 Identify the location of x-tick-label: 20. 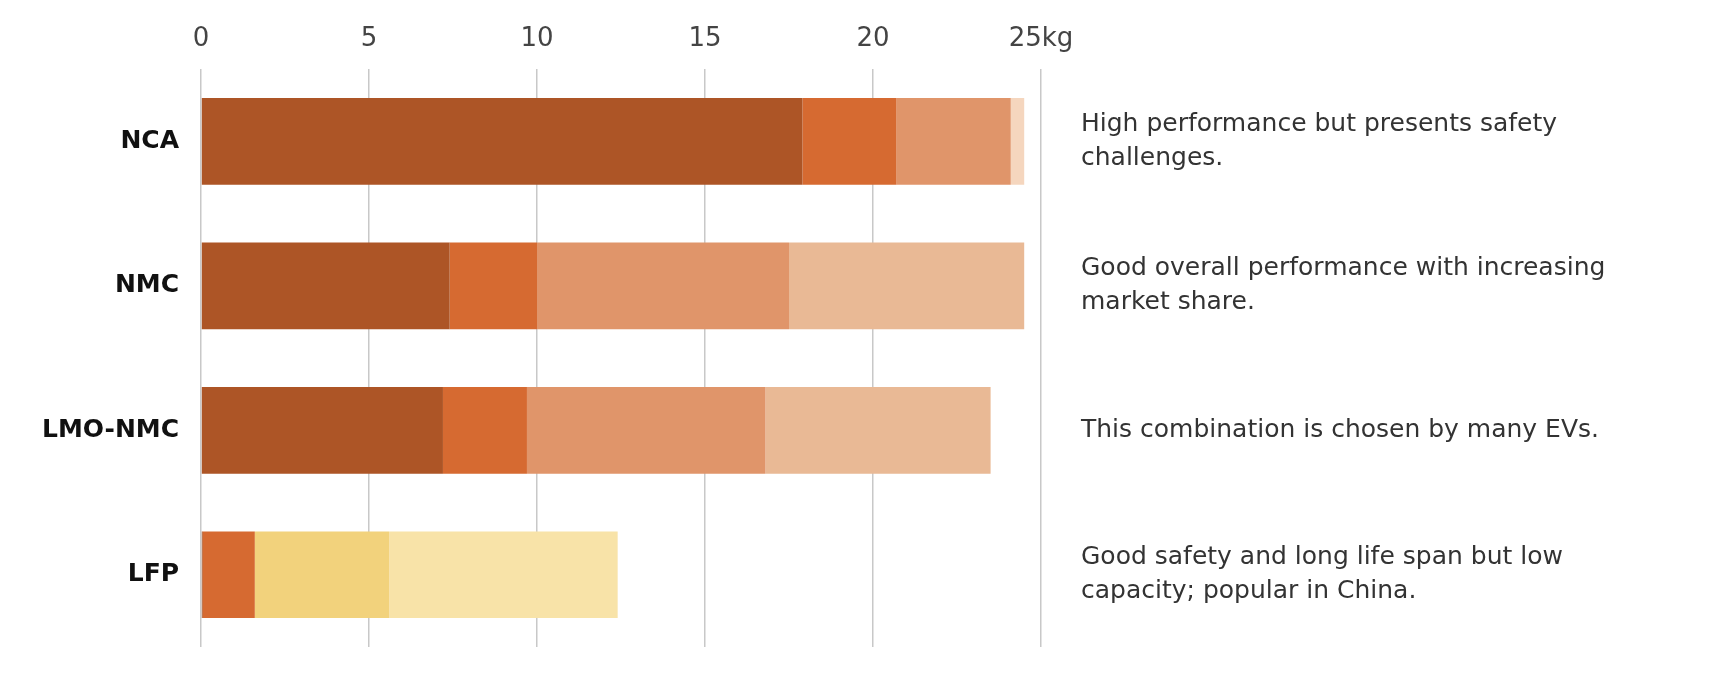
(873, 37).